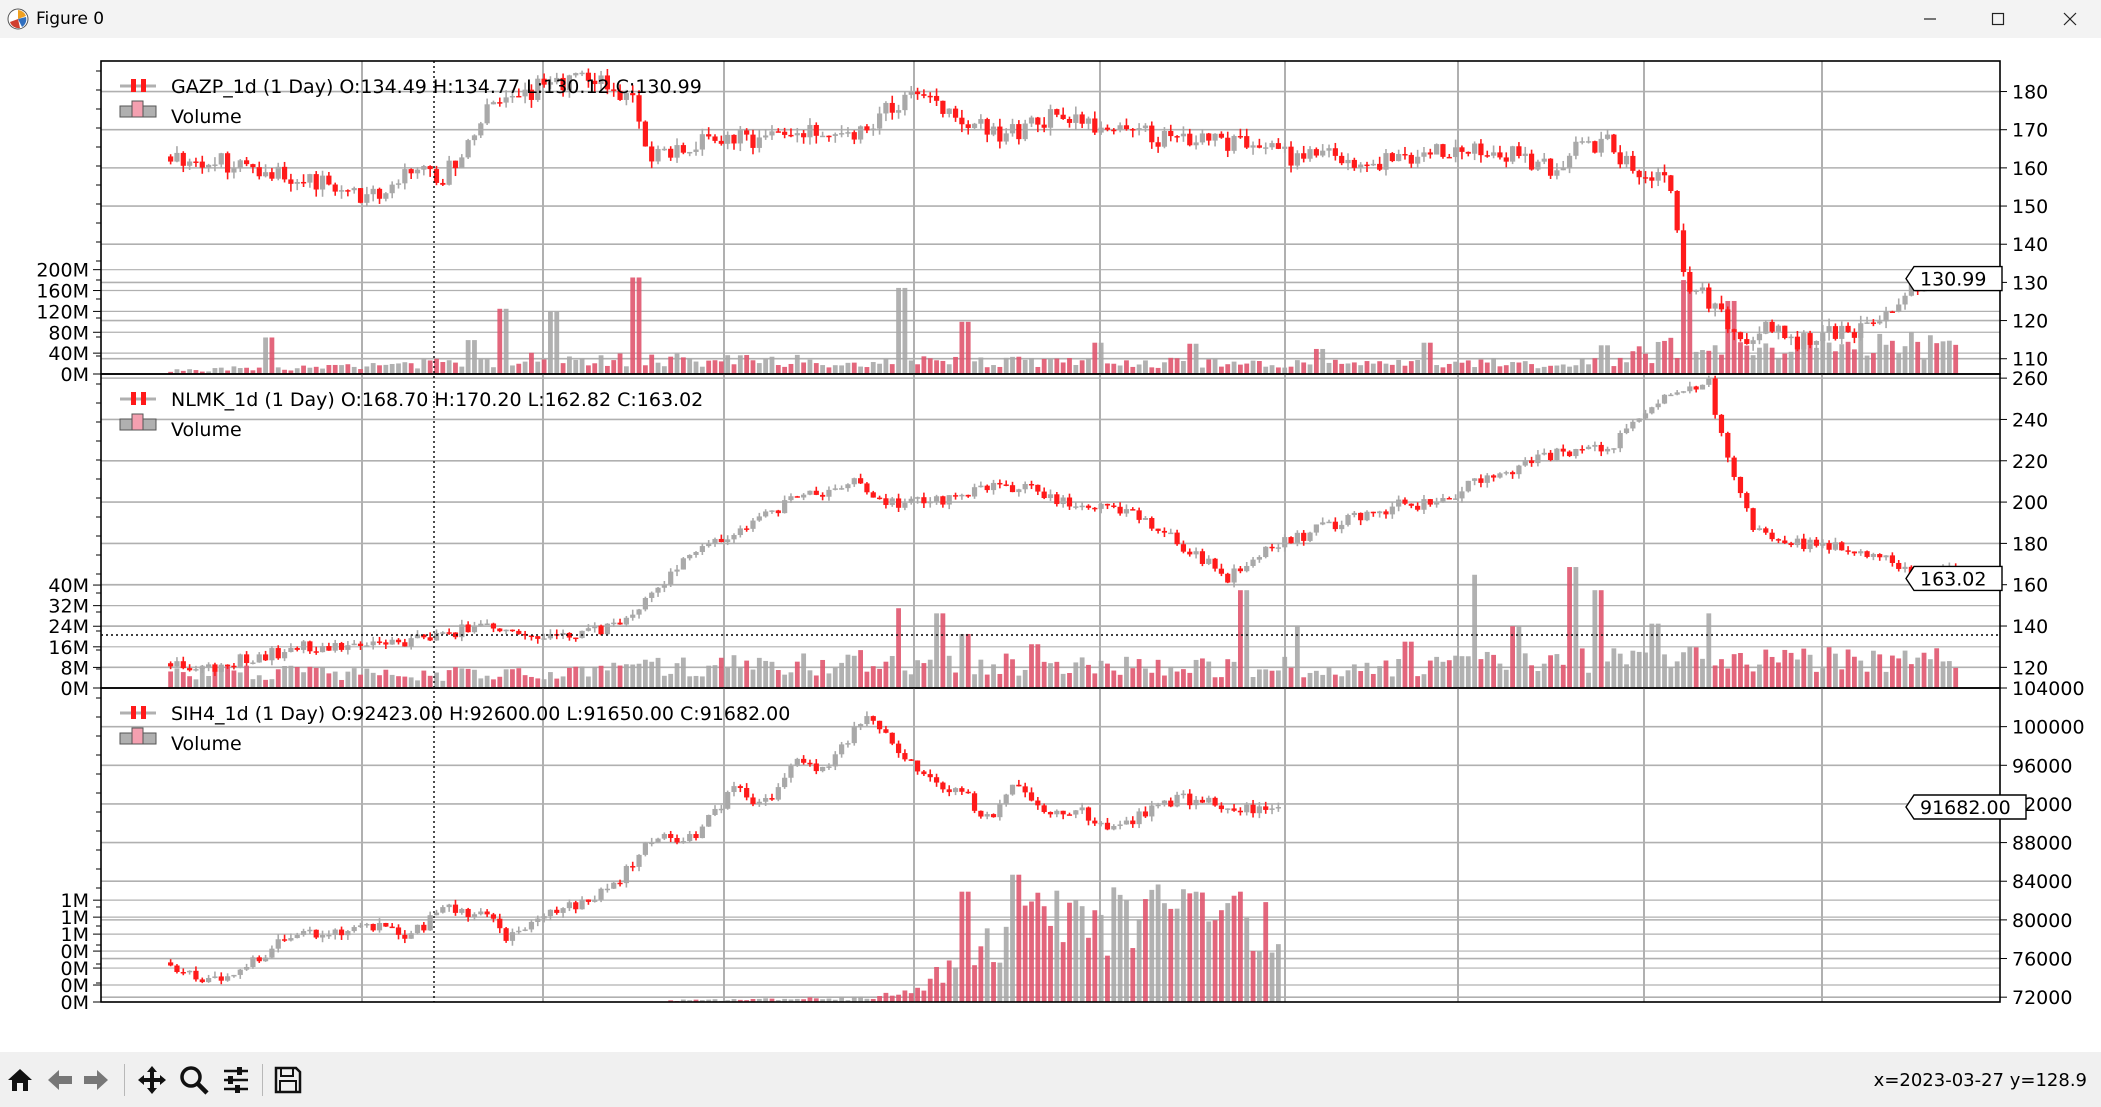 This screenshot has width=2101, height=1107. What do you see at coordinates (152, 1080) in the screenshot?
I see `pan-button` at bounding box center [152, 1080].